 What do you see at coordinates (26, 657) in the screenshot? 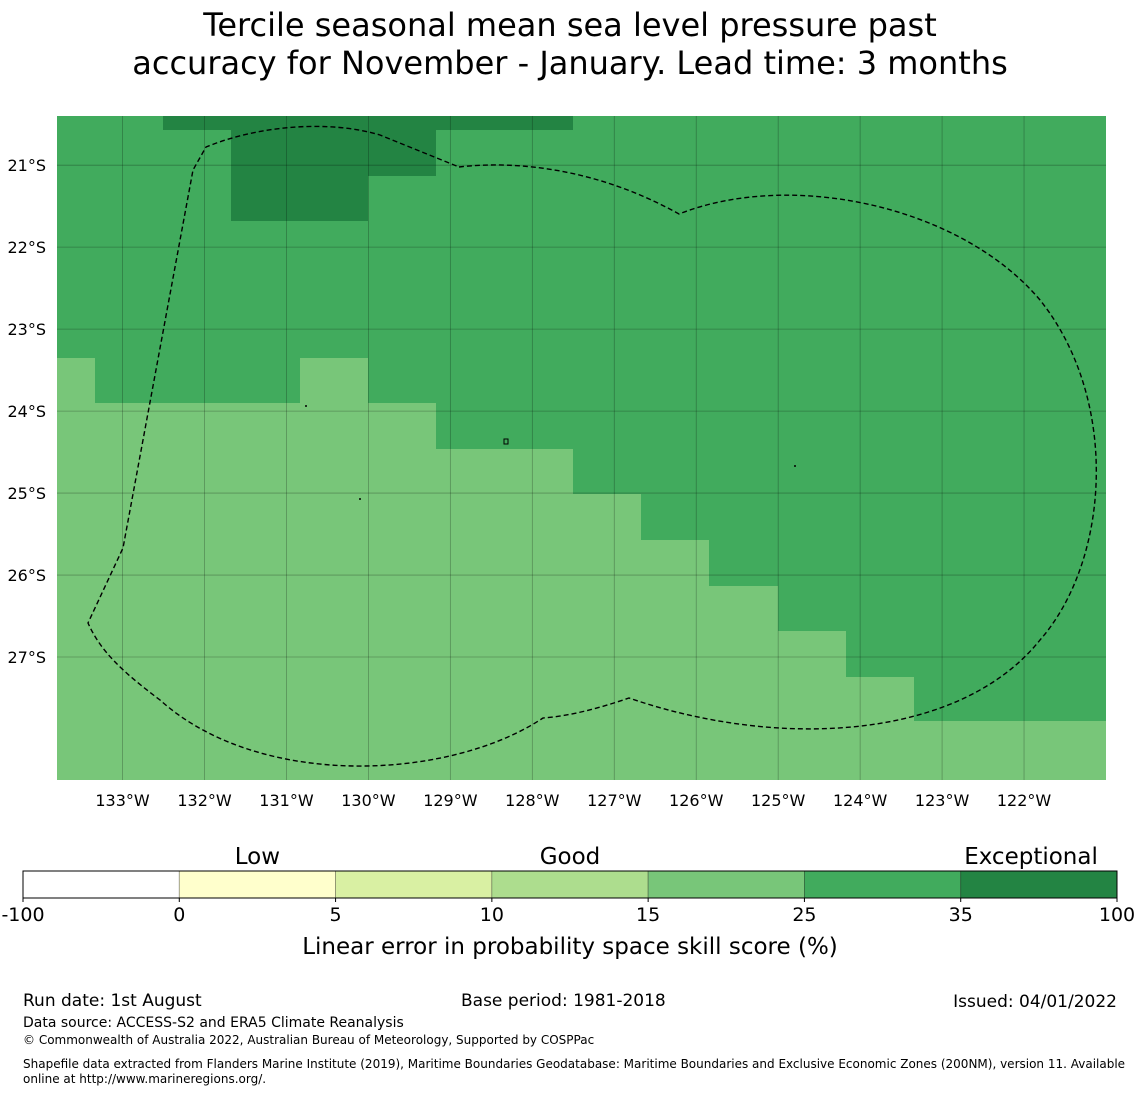
I see `latitude-tick-label: 27°S` at bounding box center [26, 657].